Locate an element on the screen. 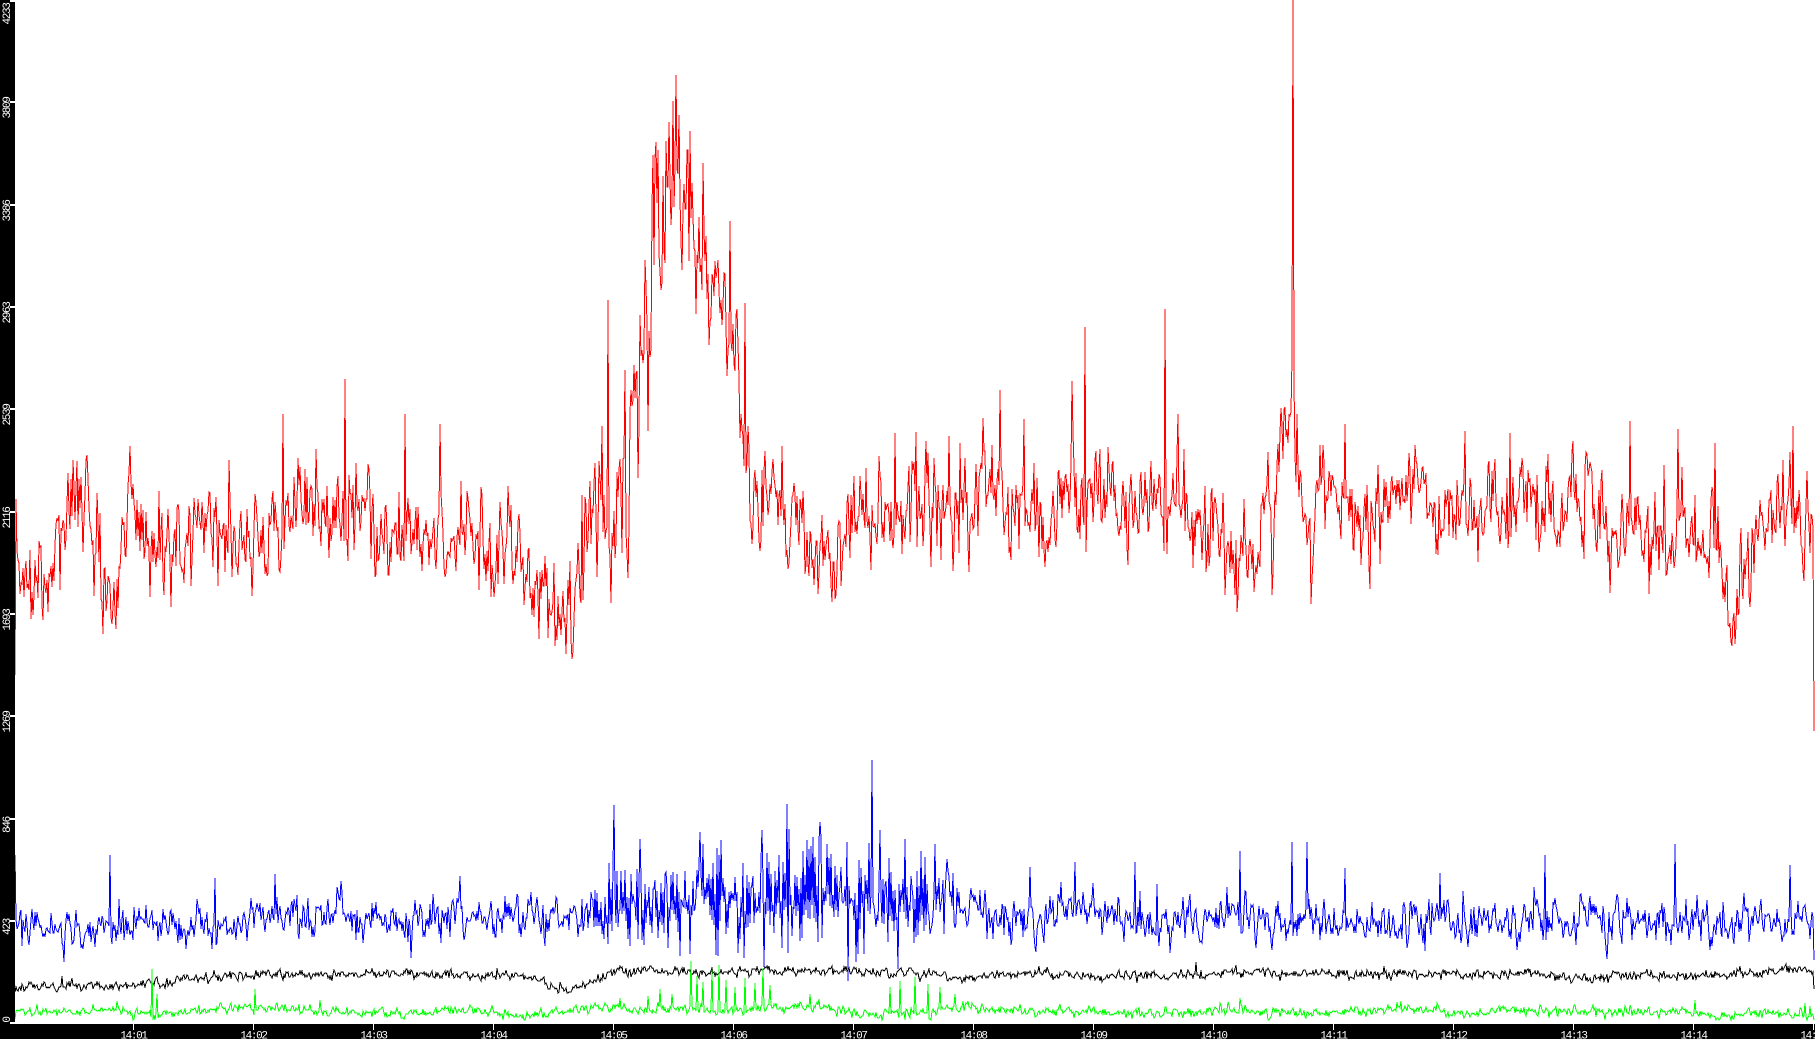 The width and height of the screenshot is (1815, 1039). svg-text: 14:13 is located at coordinates (1573, 1034).